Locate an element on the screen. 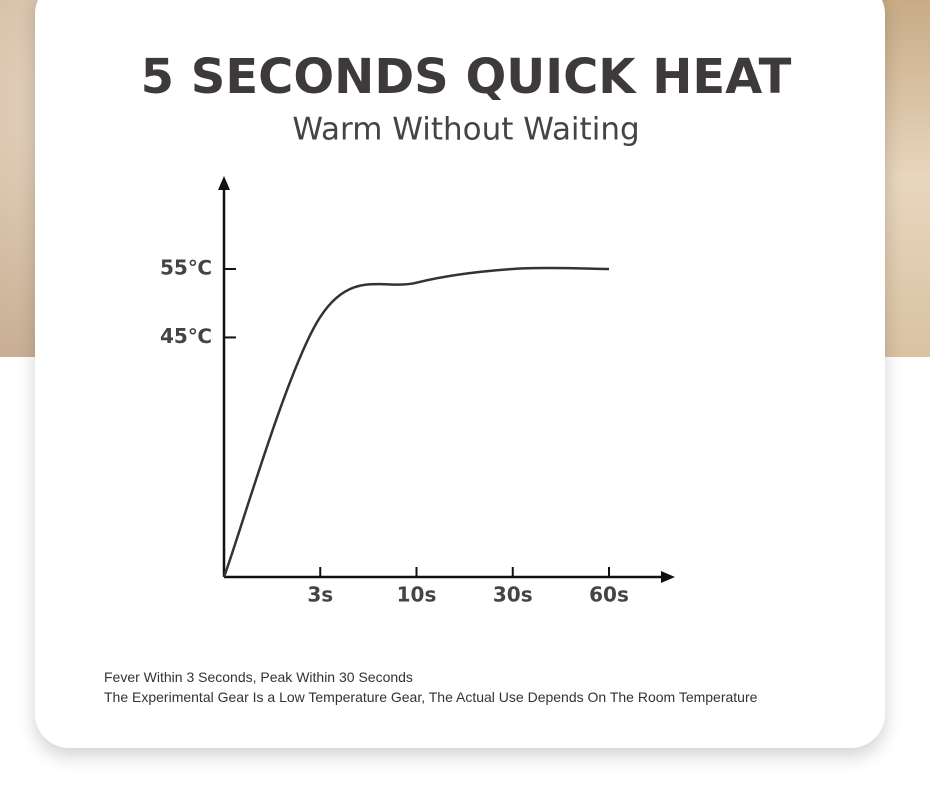 The height and width of the screenshot is (811, 930). y-tick-label: 45℃ is located at coordinates (186, 336).